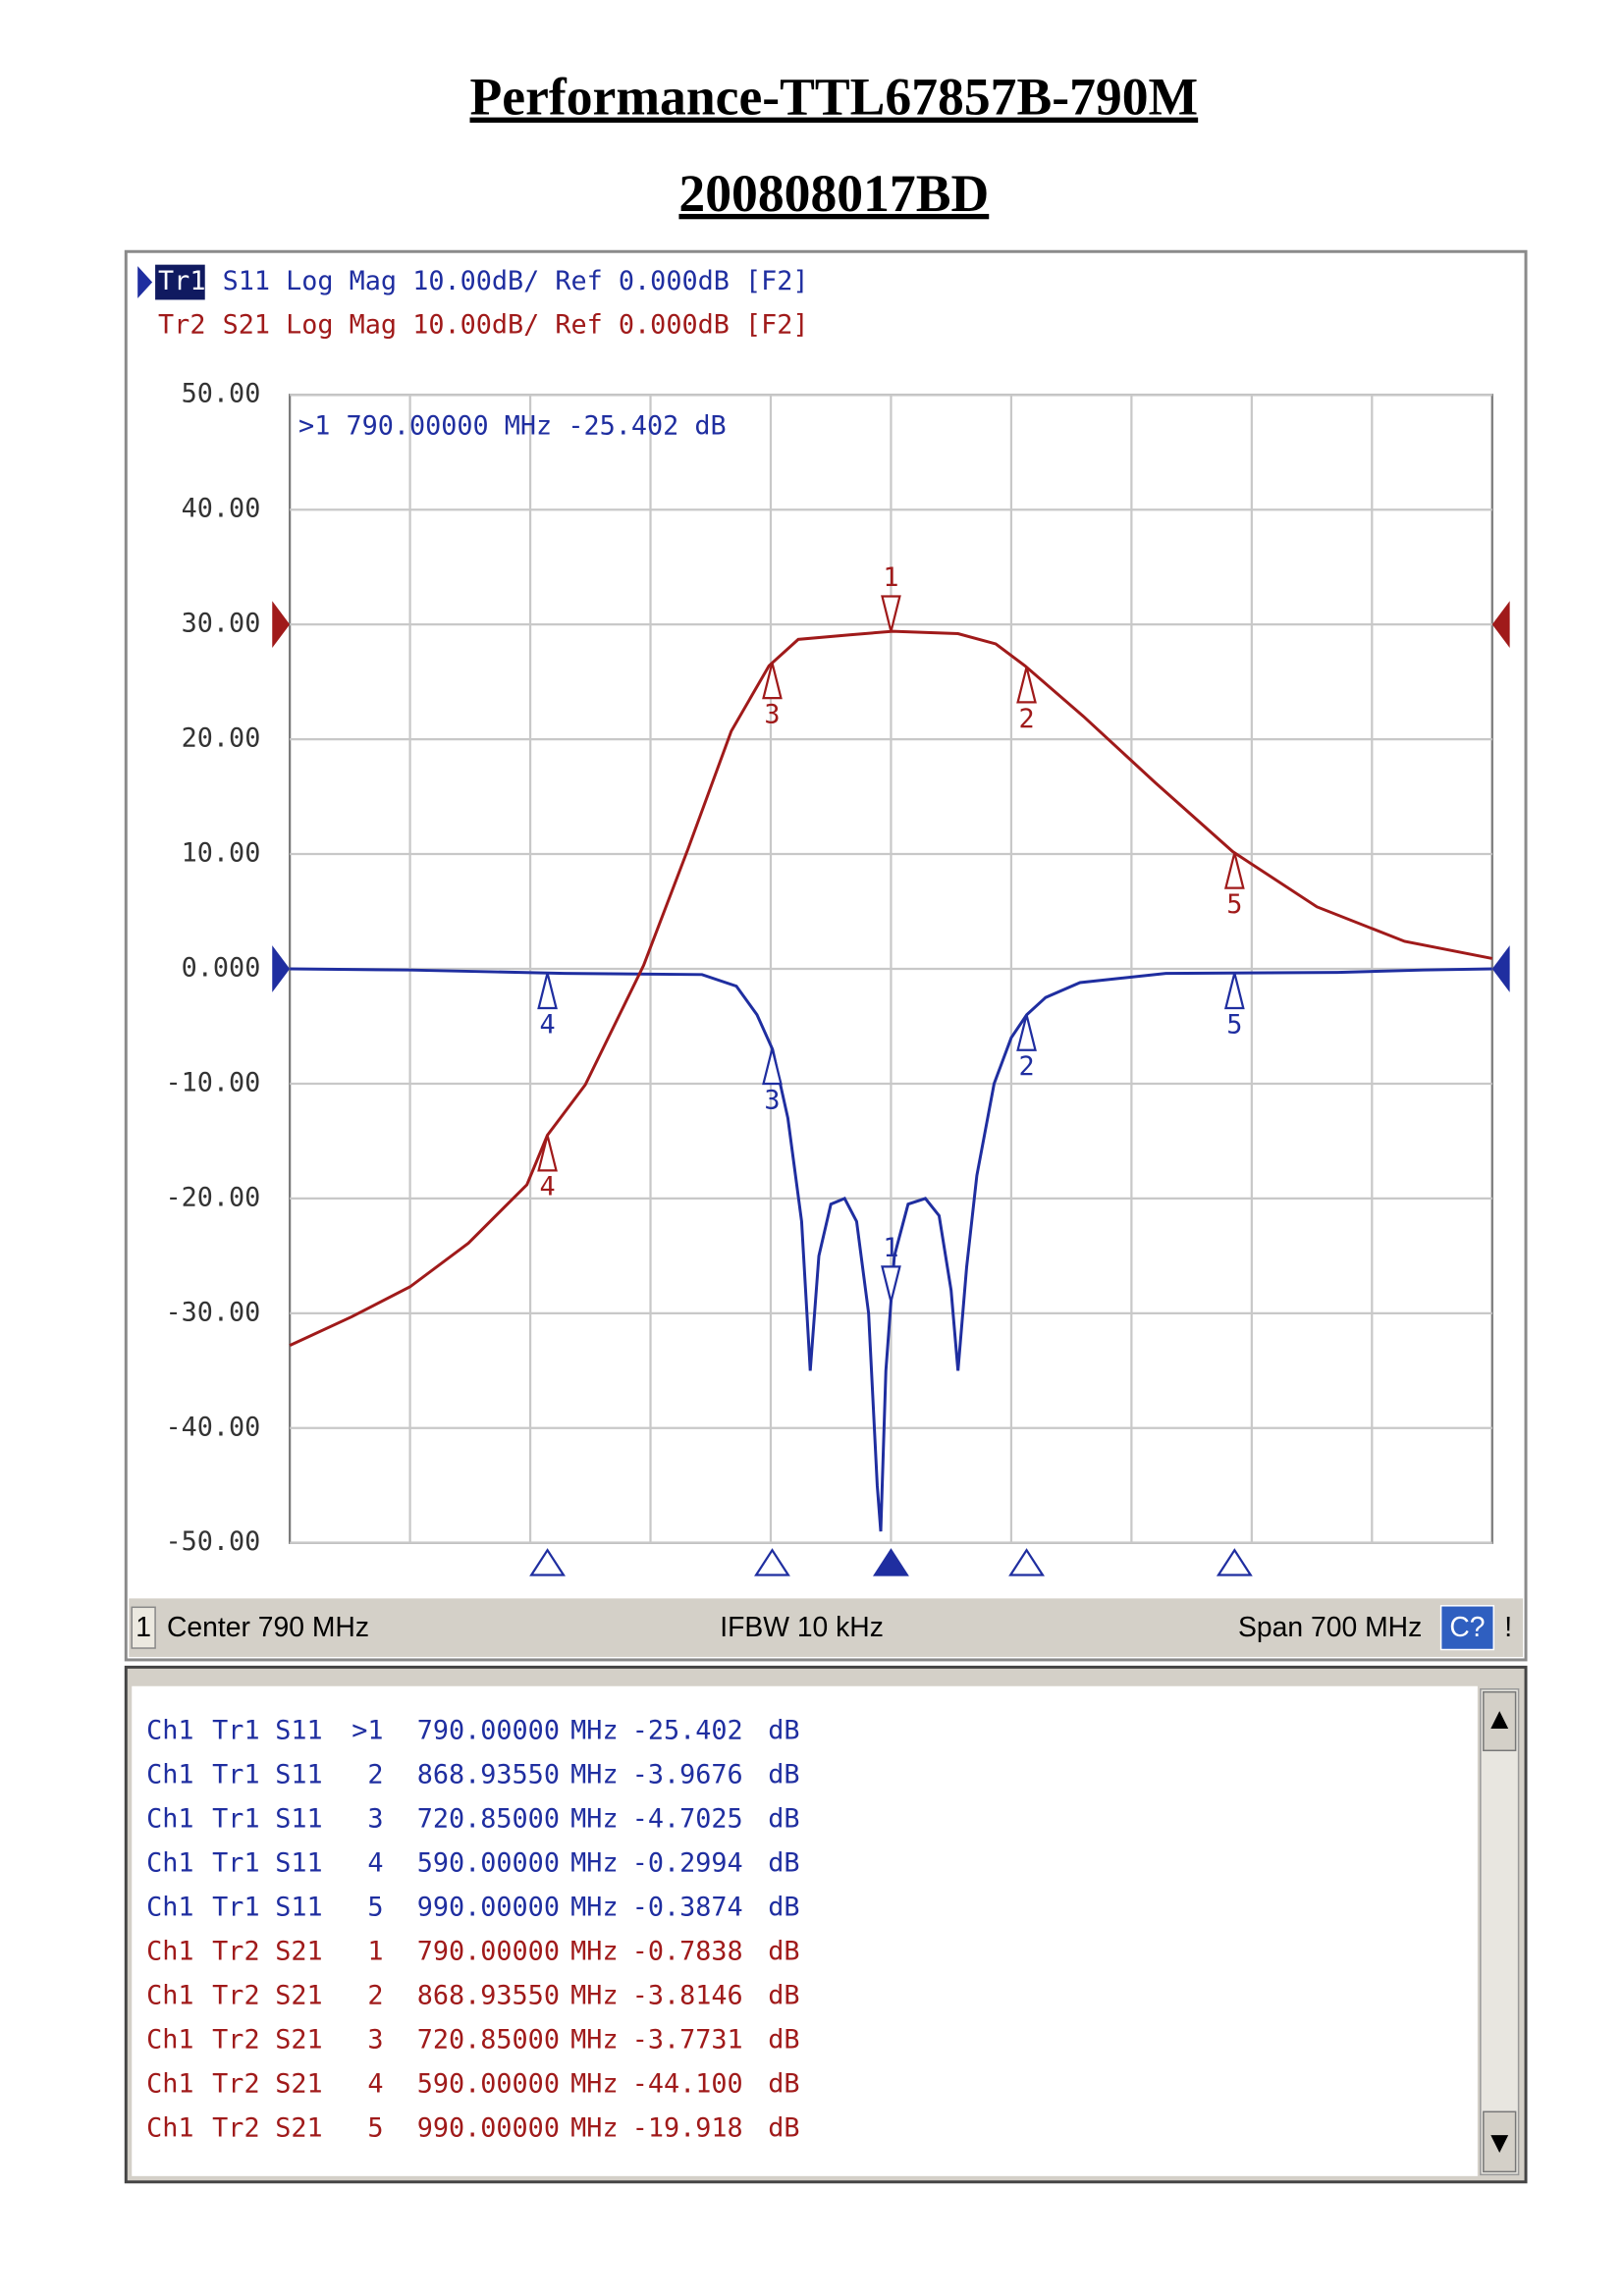 Image resolution: width=1624 pixels, height=2296 pixels. Describe the element at coordinates (181, 325) in the screenshot. I see `trace-name: Tr2` at that location.